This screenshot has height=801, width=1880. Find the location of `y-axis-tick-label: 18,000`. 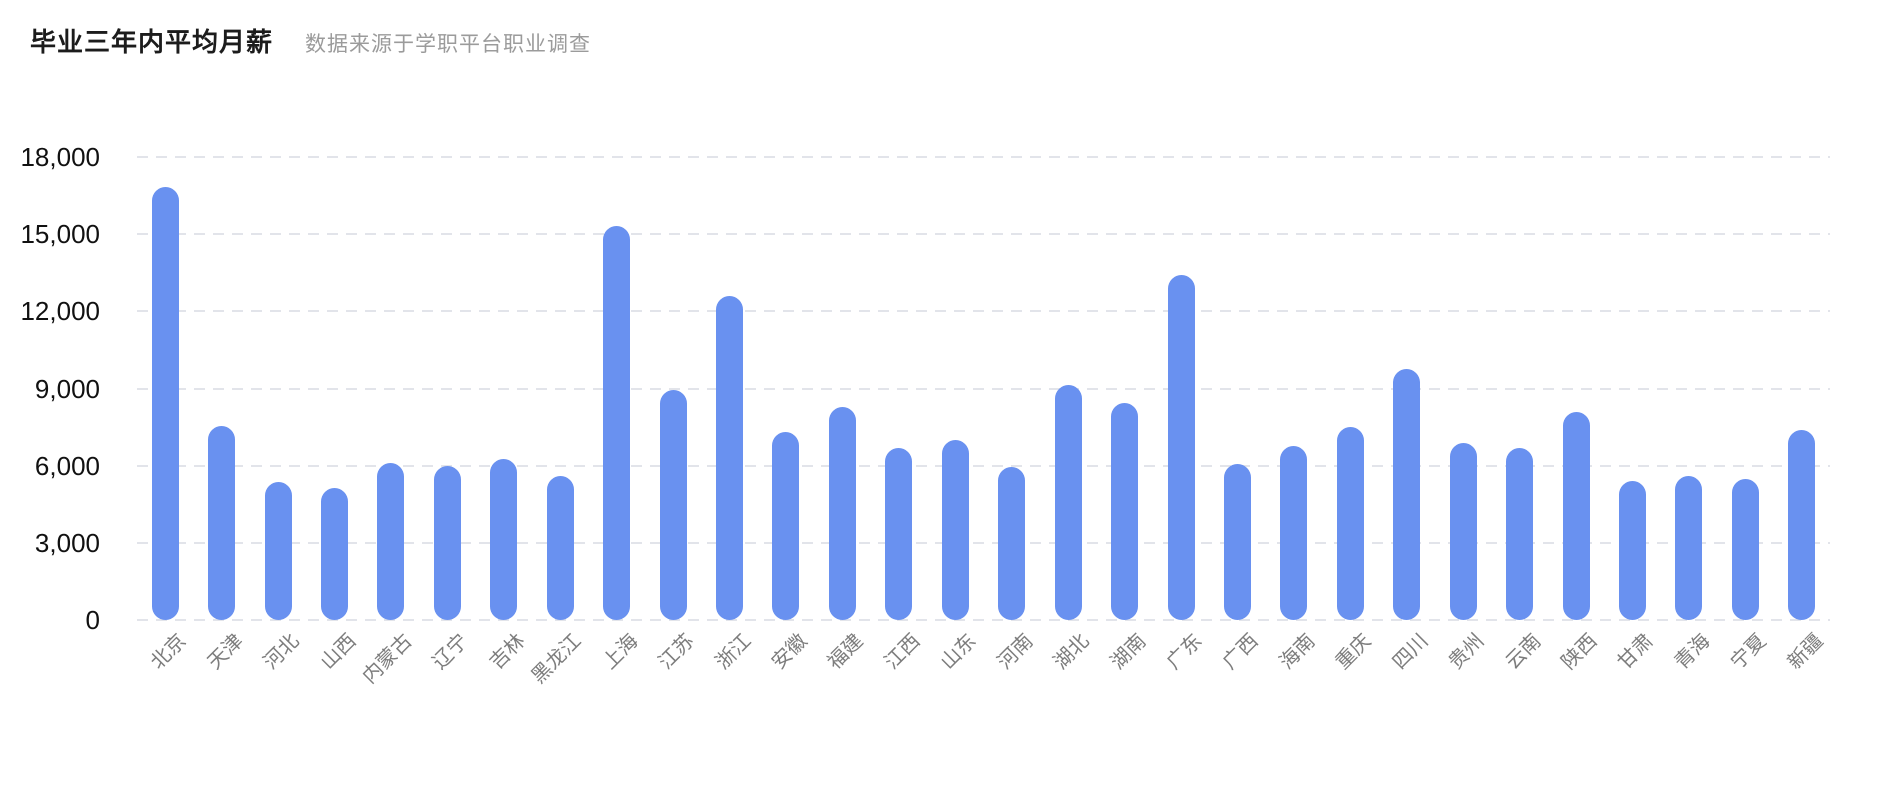

y-axis-tick-label: 18,000 is located at coordinates (60, 157).